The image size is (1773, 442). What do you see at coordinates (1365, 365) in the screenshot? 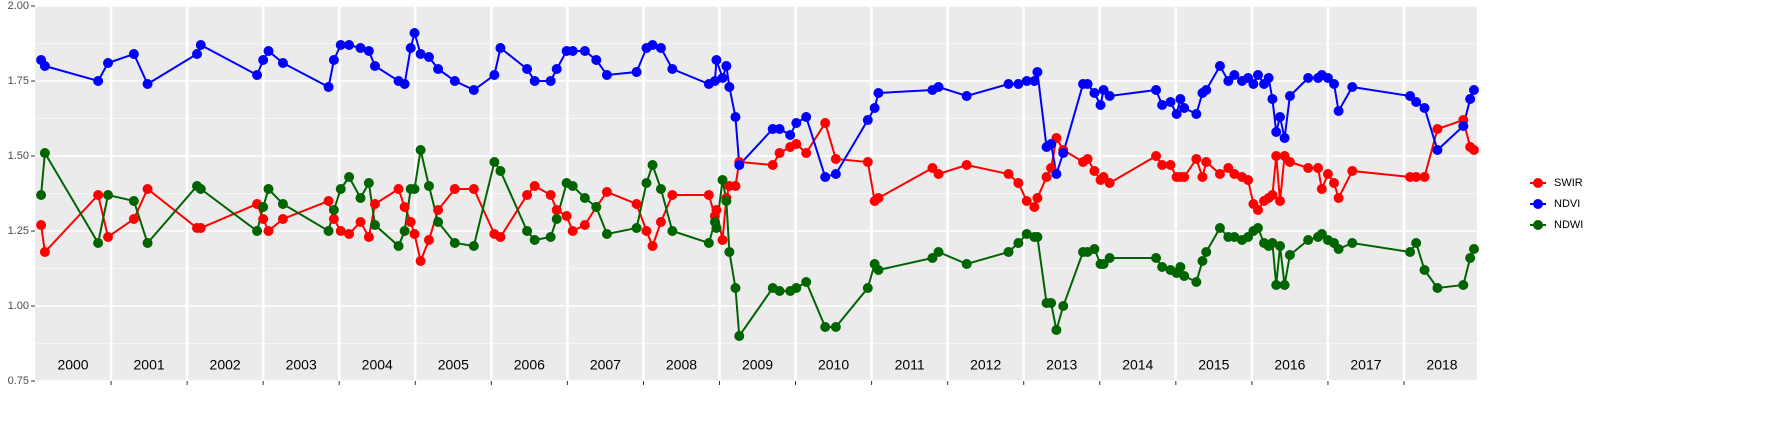
I see `year-label: 2017` at bounding box center [1365, 365].